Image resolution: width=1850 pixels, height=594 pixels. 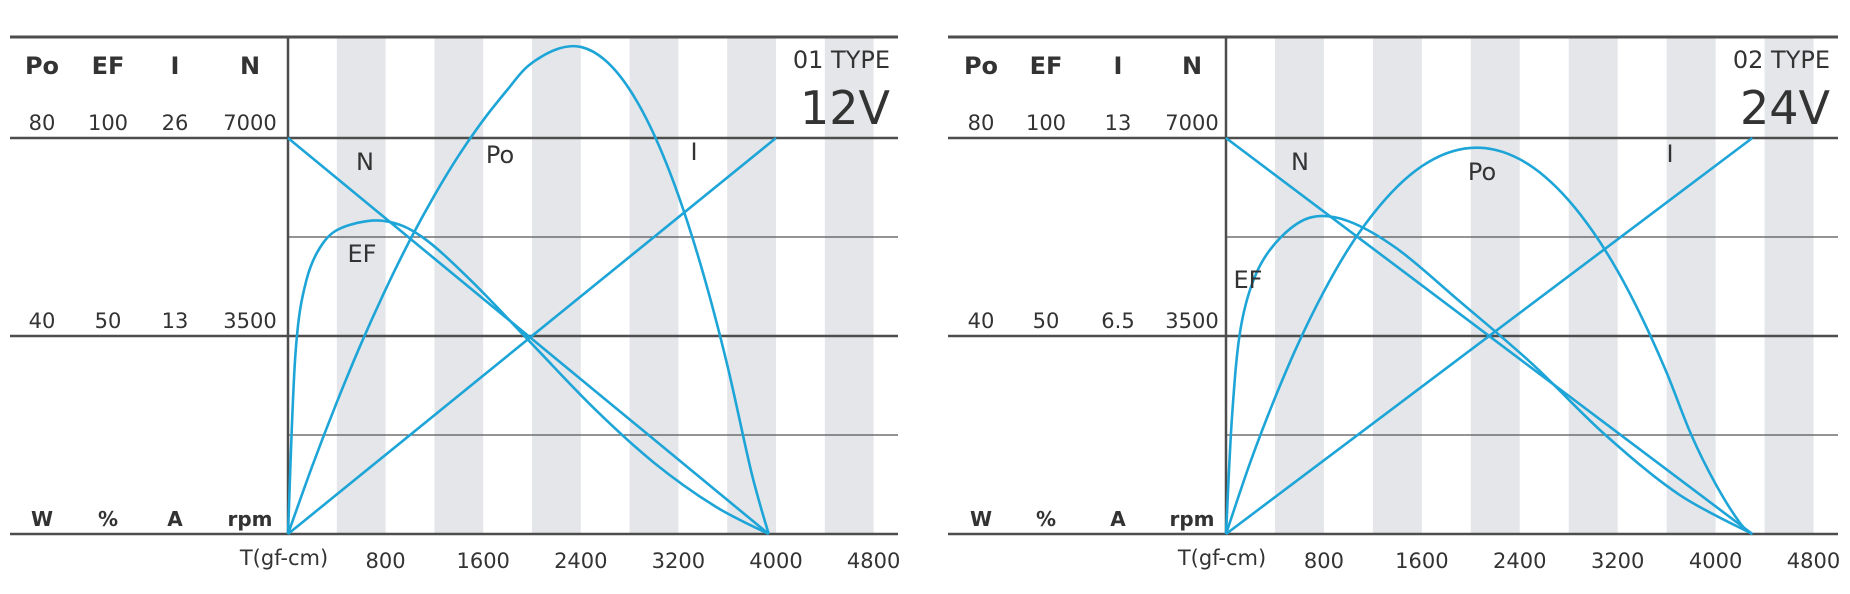 I want to click on scale-mid-value: 13, so click(x=175, y=321).